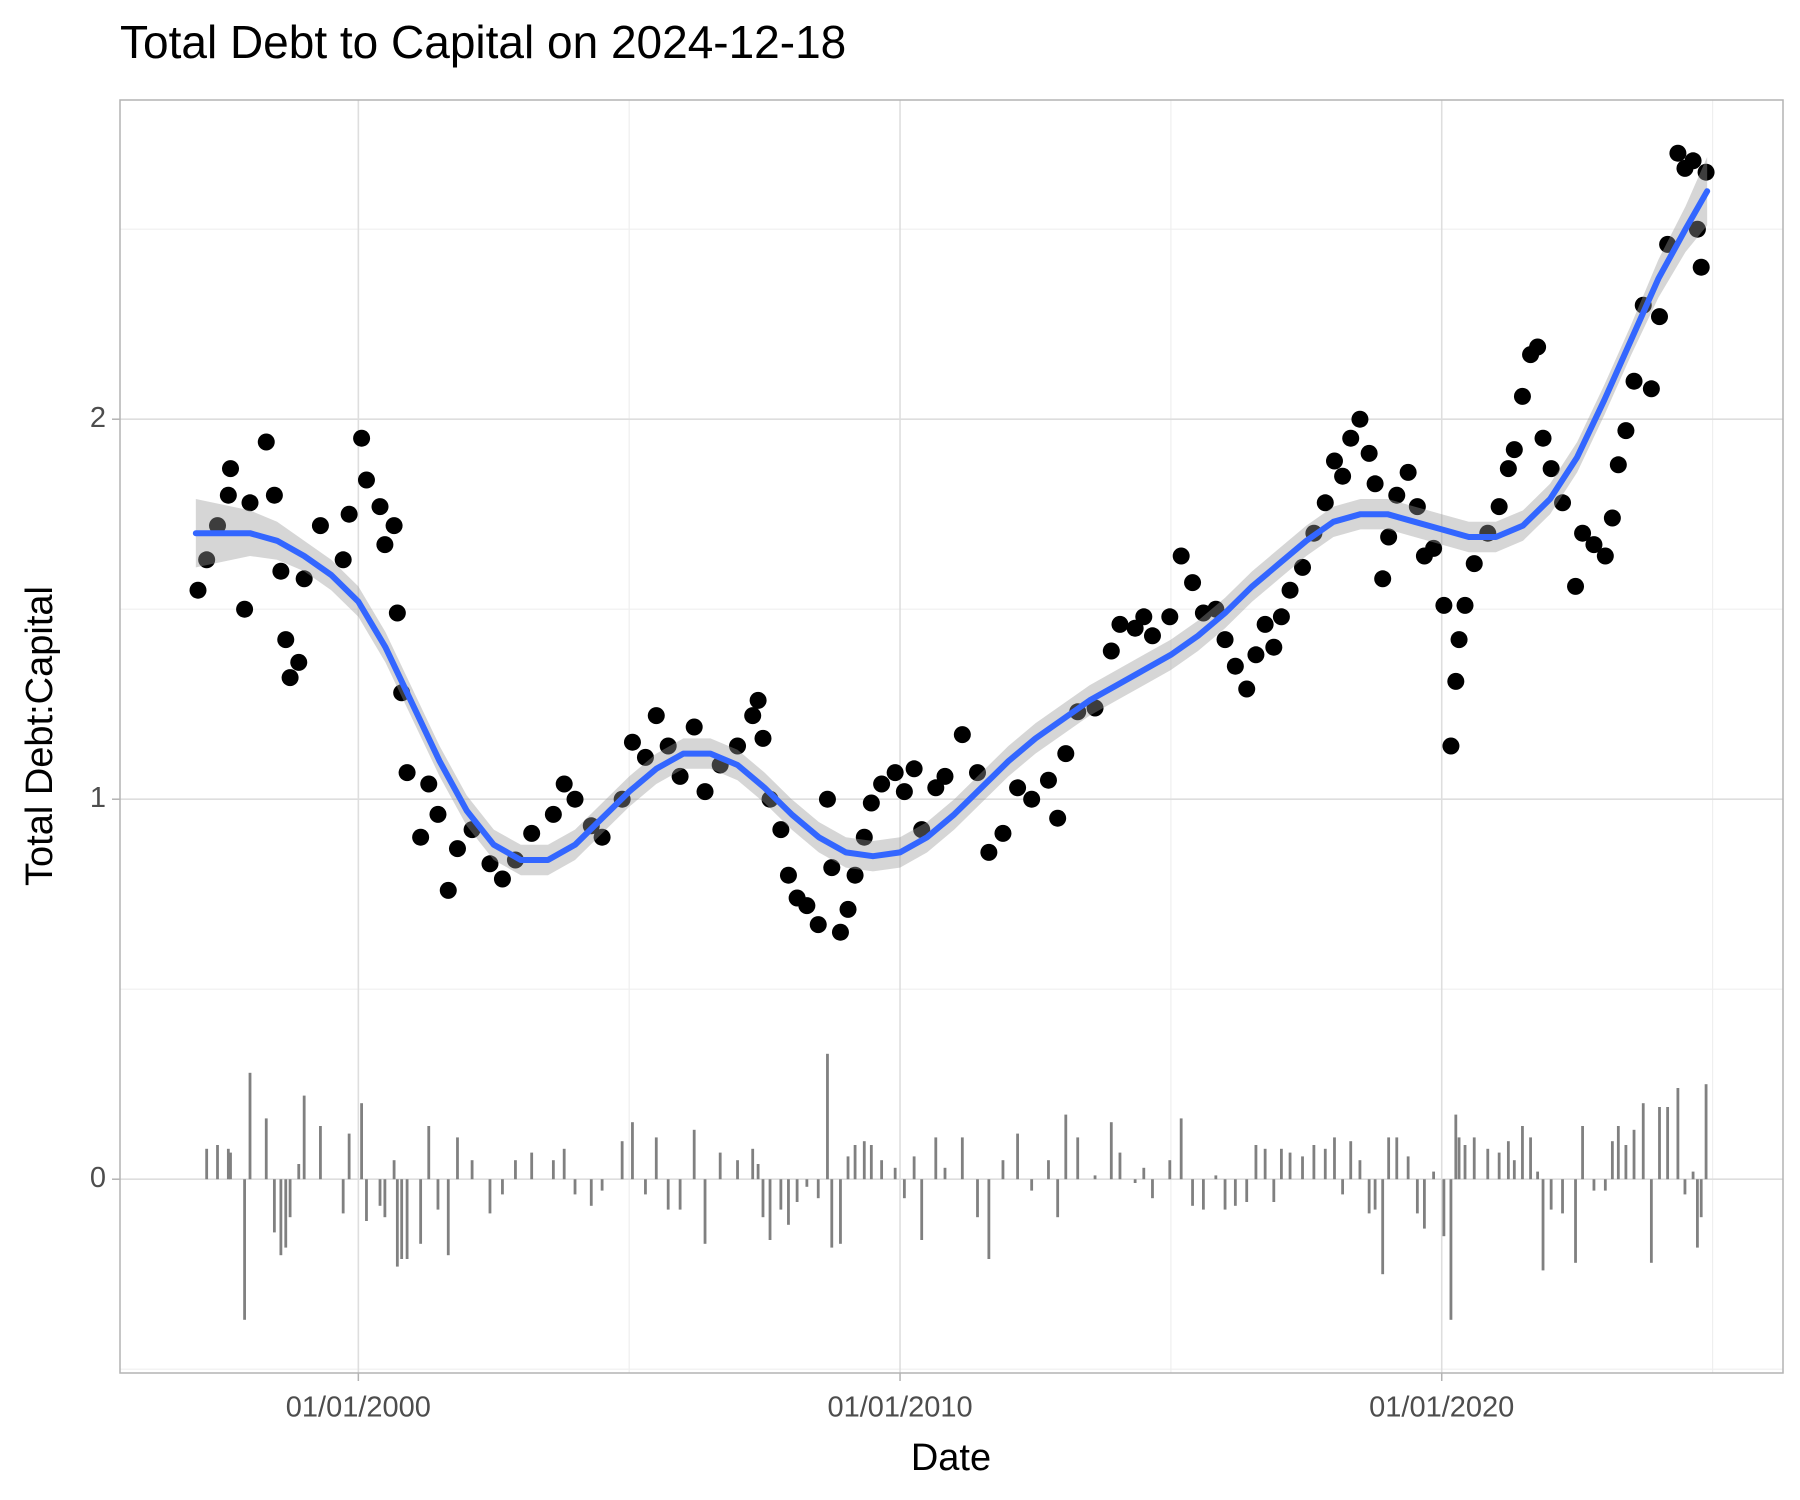 This screenshot has height=1500, width=1800. Describe the element at coordinates (98, 798) in the screenshot. I see `y-tick-label: 1` at that location.